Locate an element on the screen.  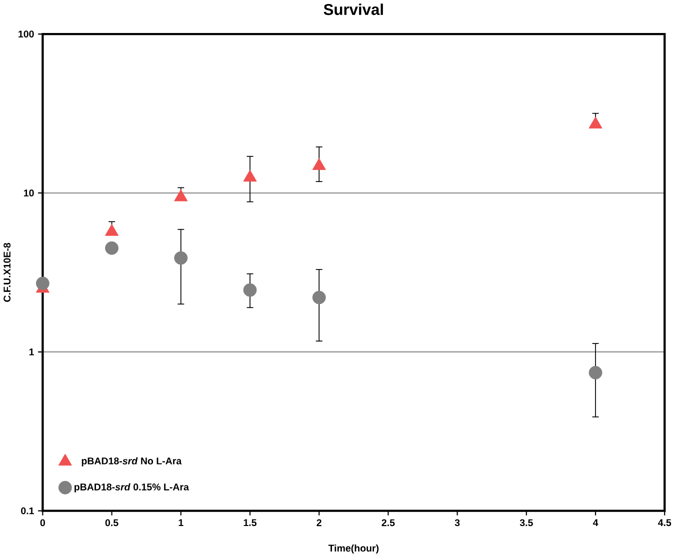
x-tick-label: 4.5 is located at coordinates (665, 522).